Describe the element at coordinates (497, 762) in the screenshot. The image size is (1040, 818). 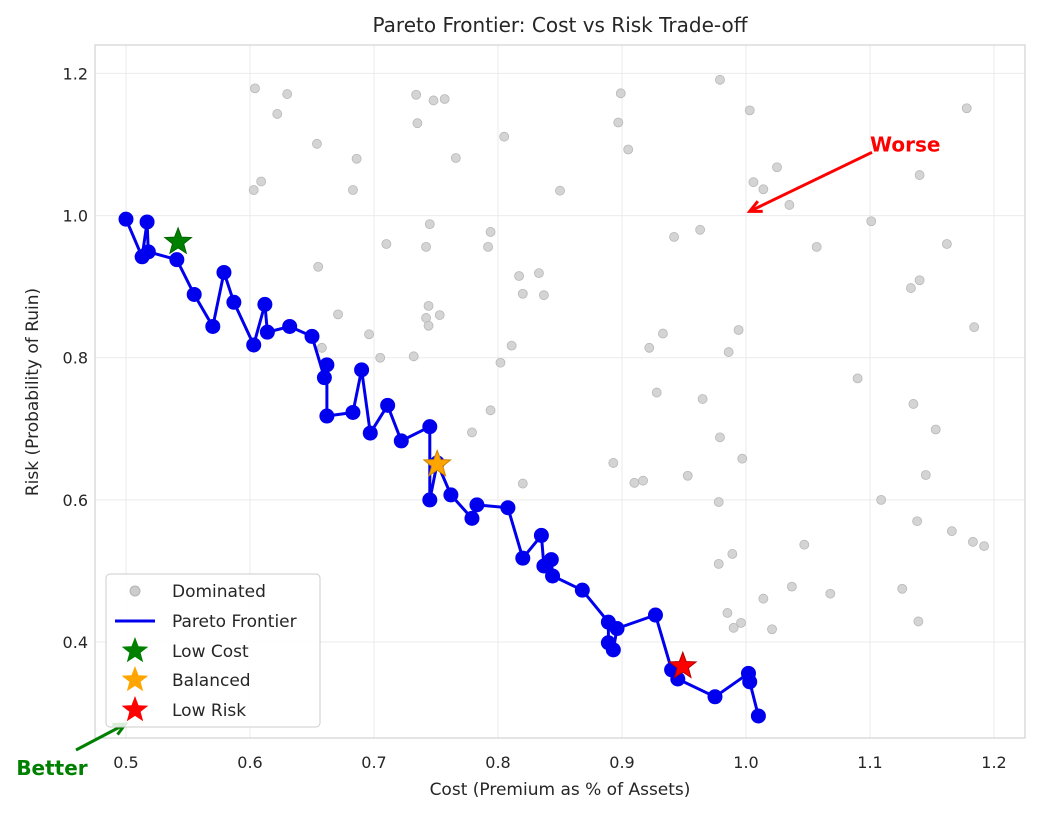
I see `x-tick-label: 0.8` at that location.